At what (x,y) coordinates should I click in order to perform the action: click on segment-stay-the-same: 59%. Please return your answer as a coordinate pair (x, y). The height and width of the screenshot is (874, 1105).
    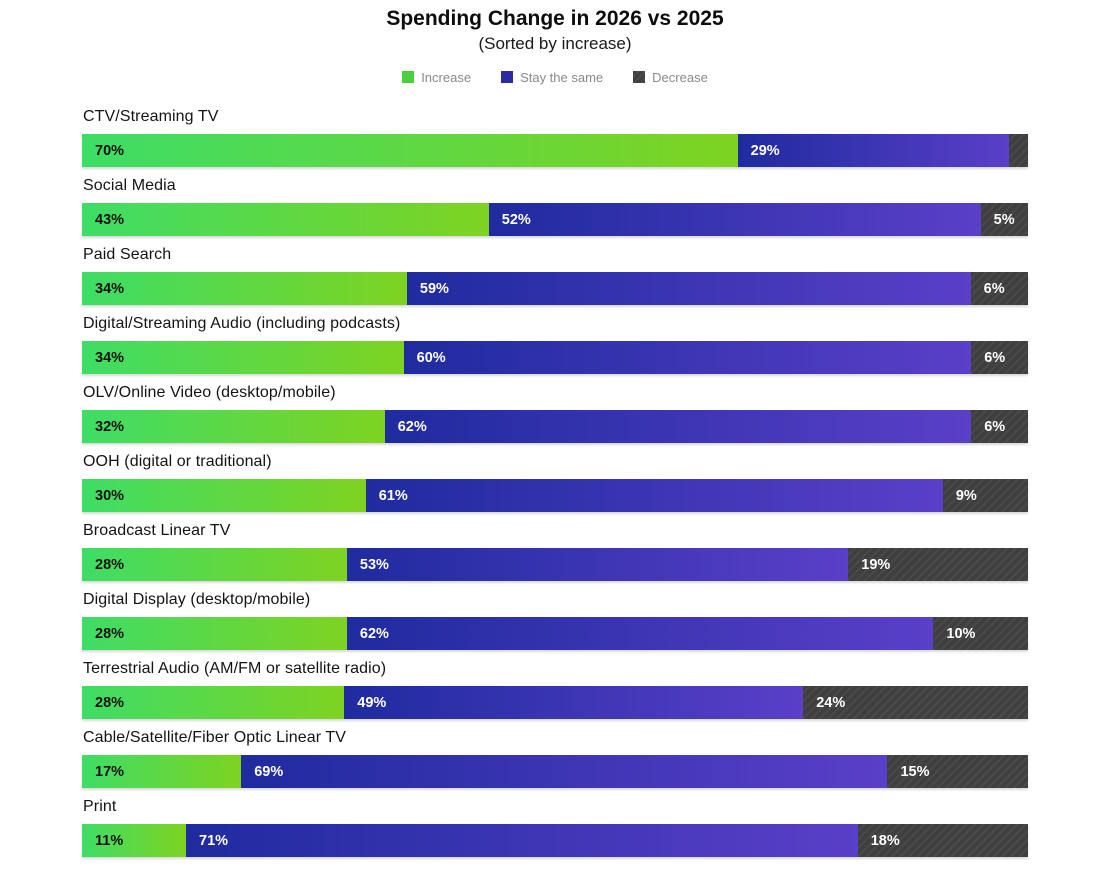
    Looking at the image, I should click on (688, 288).